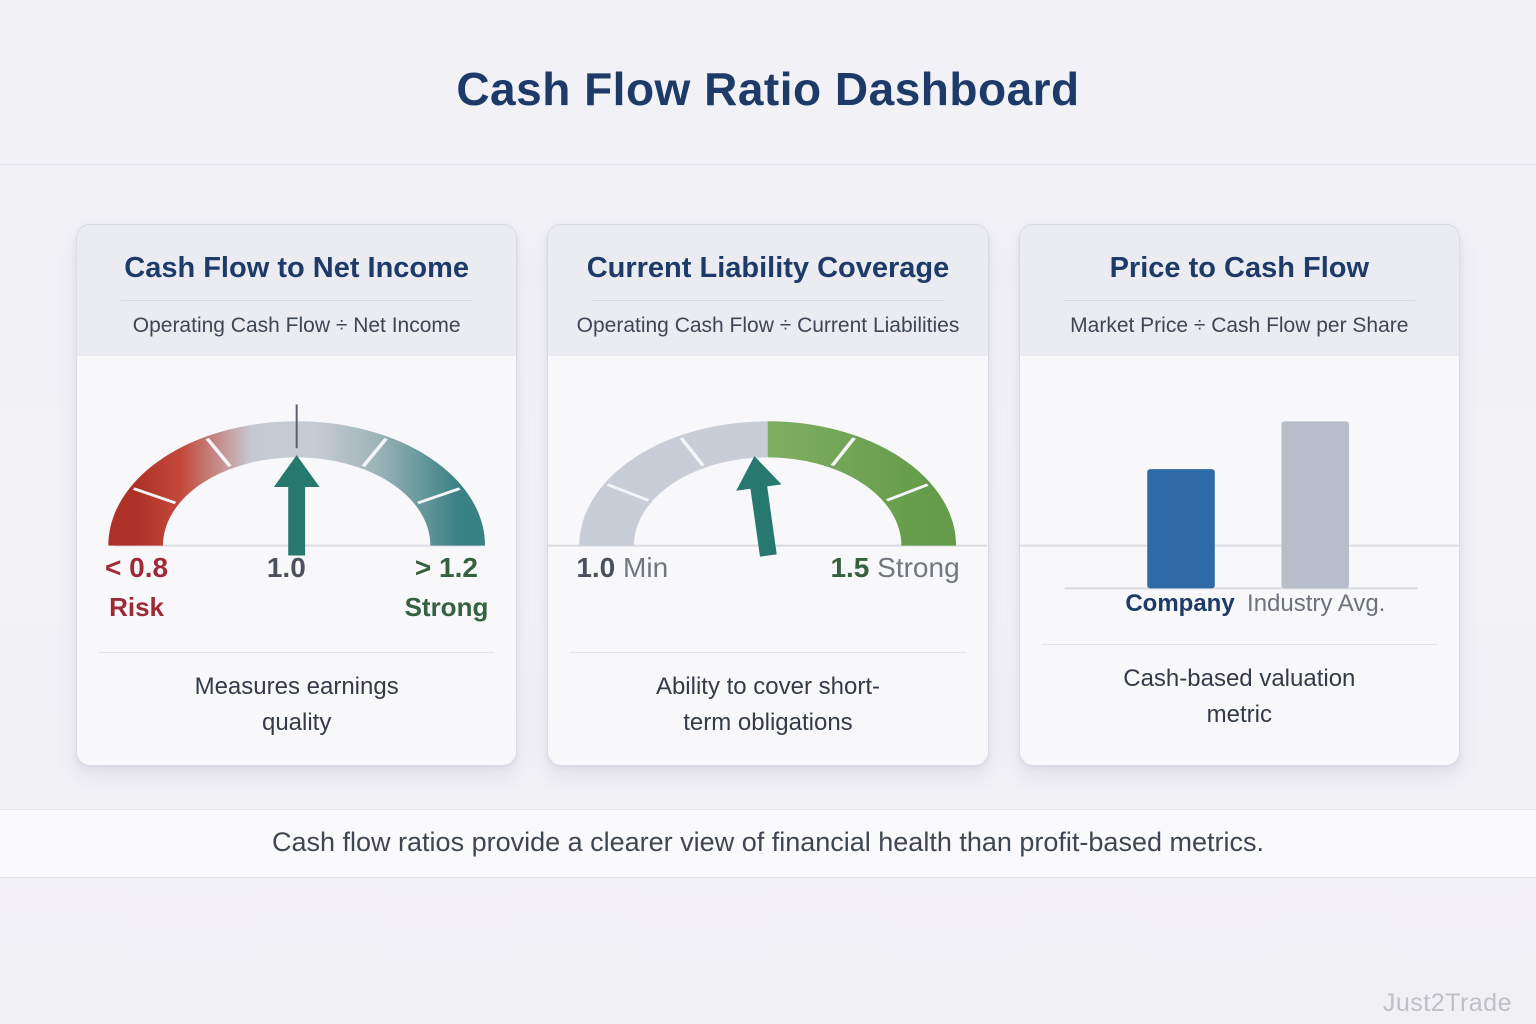 This screenshot has width=1536, height=1024. I want to click on gauge-value-center: 1.0, so click(286, 567).